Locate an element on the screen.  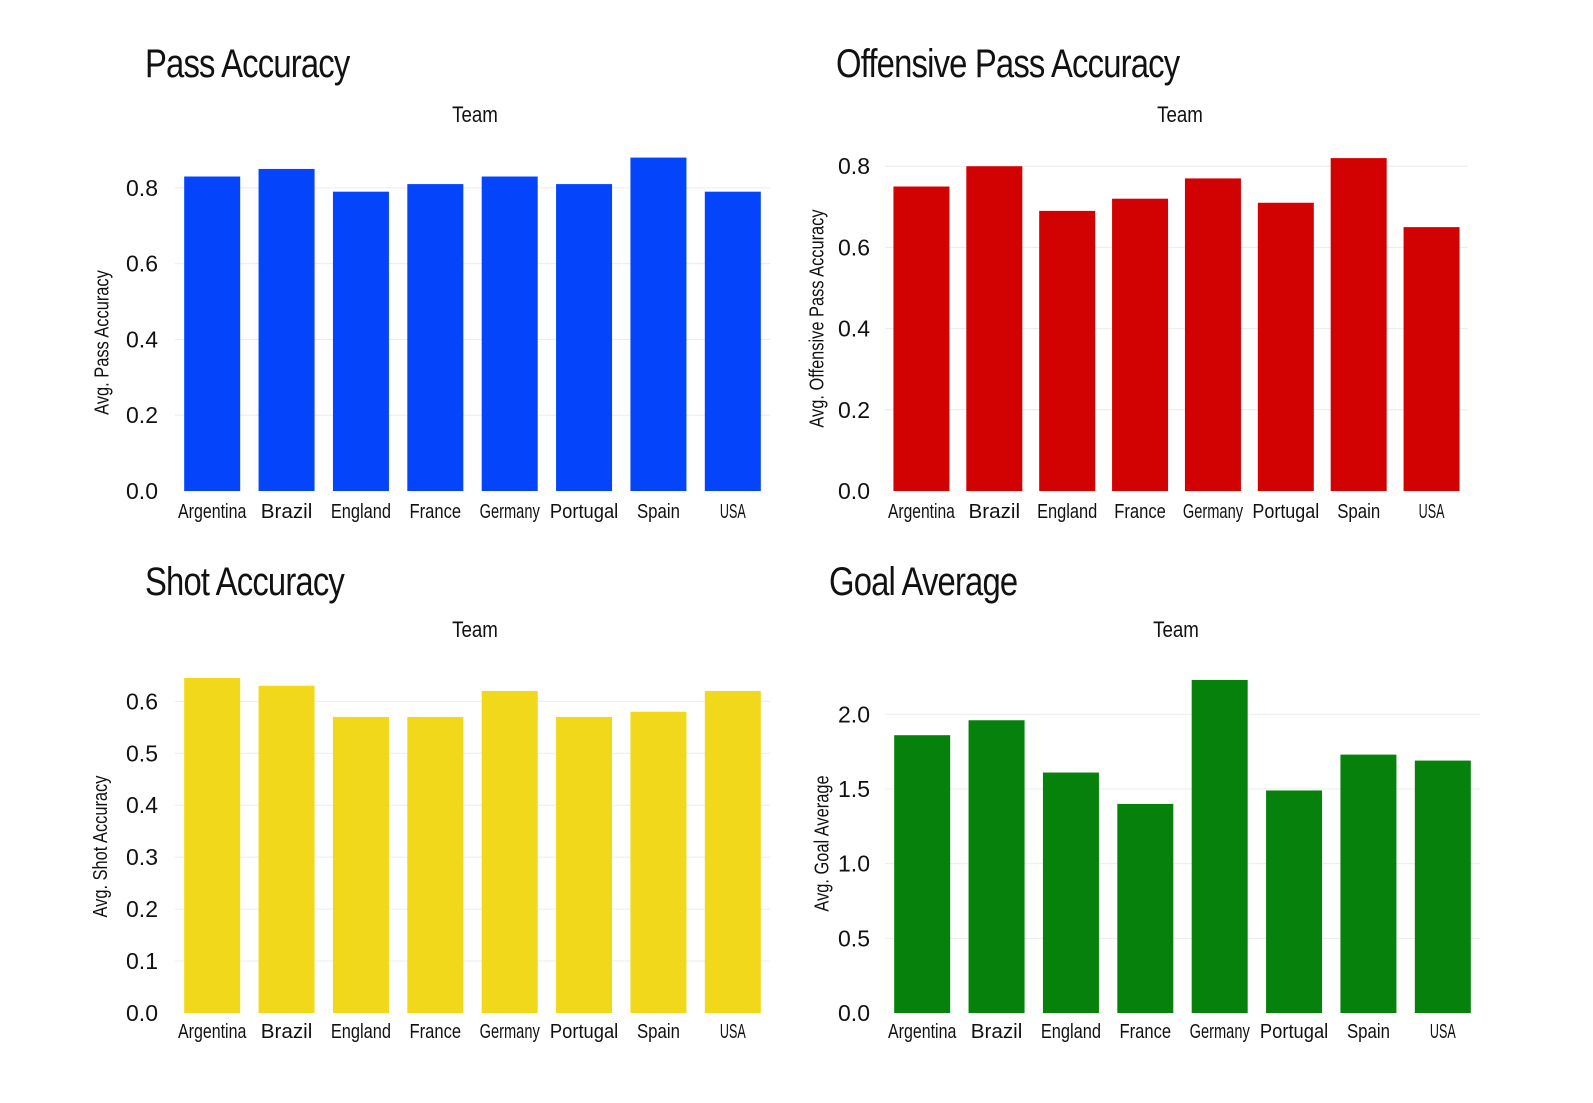
chart-title: Offensive Pass Accuracy is located at coordinates (1008, 64).